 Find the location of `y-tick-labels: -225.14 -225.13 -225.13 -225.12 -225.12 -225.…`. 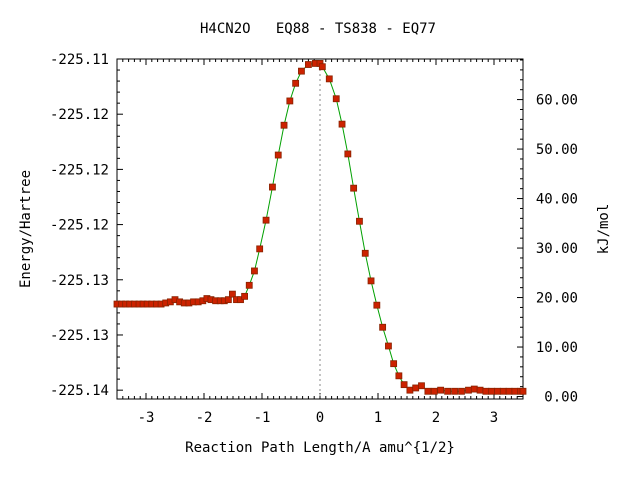

y-tick-labels: -225.14 -225.13 -225.13 -225.12 -225.12 -225.… is located at coordinates (79, 225).